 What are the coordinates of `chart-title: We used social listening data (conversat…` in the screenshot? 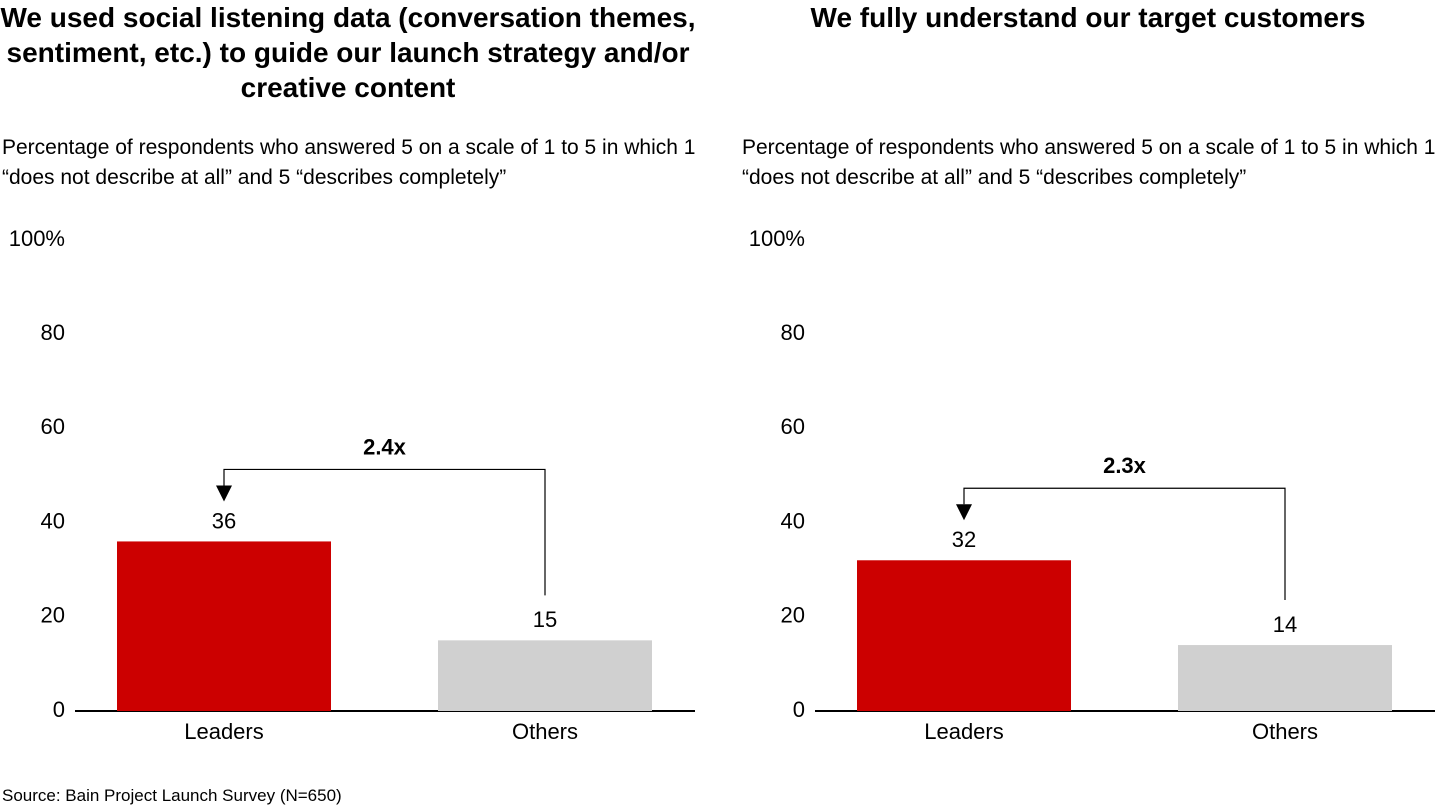 It's located at (348, 52).